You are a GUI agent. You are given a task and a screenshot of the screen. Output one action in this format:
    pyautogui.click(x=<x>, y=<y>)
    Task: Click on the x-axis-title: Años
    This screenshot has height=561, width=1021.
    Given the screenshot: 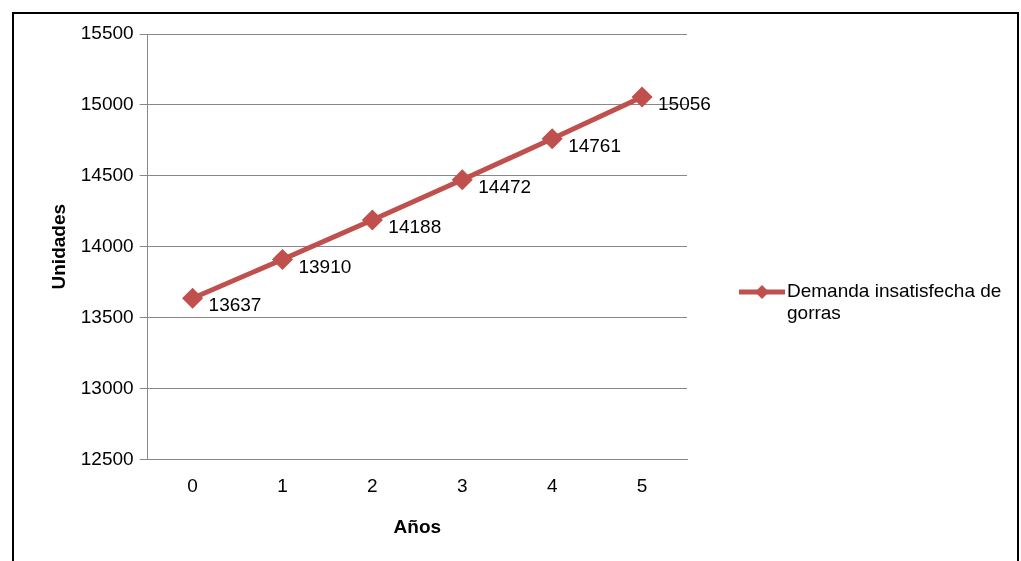 What is the action you would take?
    pyautogui.click(x=417, y=526)
    